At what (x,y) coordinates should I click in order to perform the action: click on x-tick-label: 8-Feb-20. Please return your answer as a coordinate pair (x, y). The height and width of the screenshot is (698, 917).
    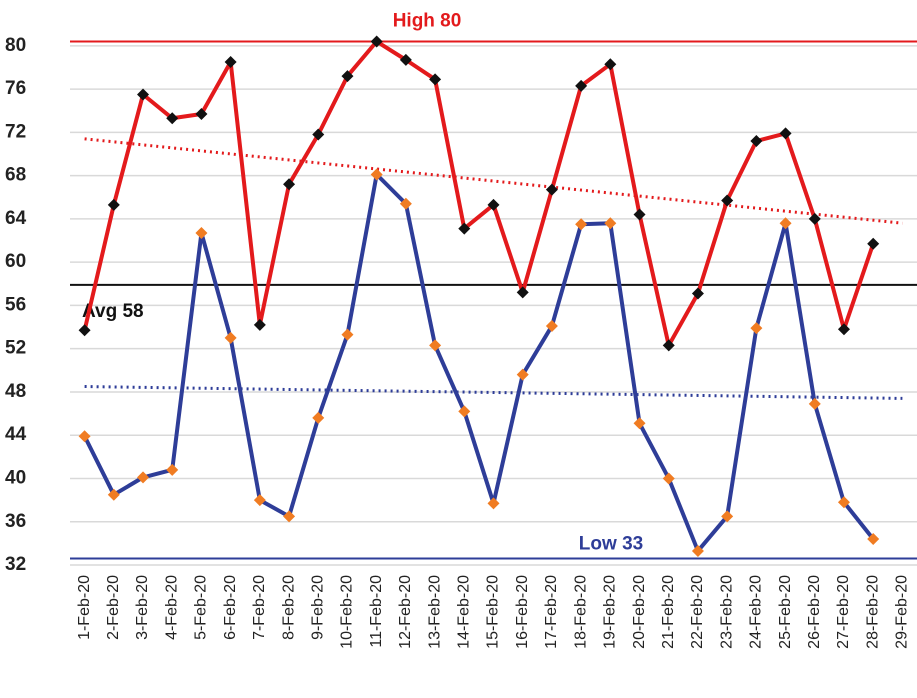
    Looking at the image, I should click on (288, 607).